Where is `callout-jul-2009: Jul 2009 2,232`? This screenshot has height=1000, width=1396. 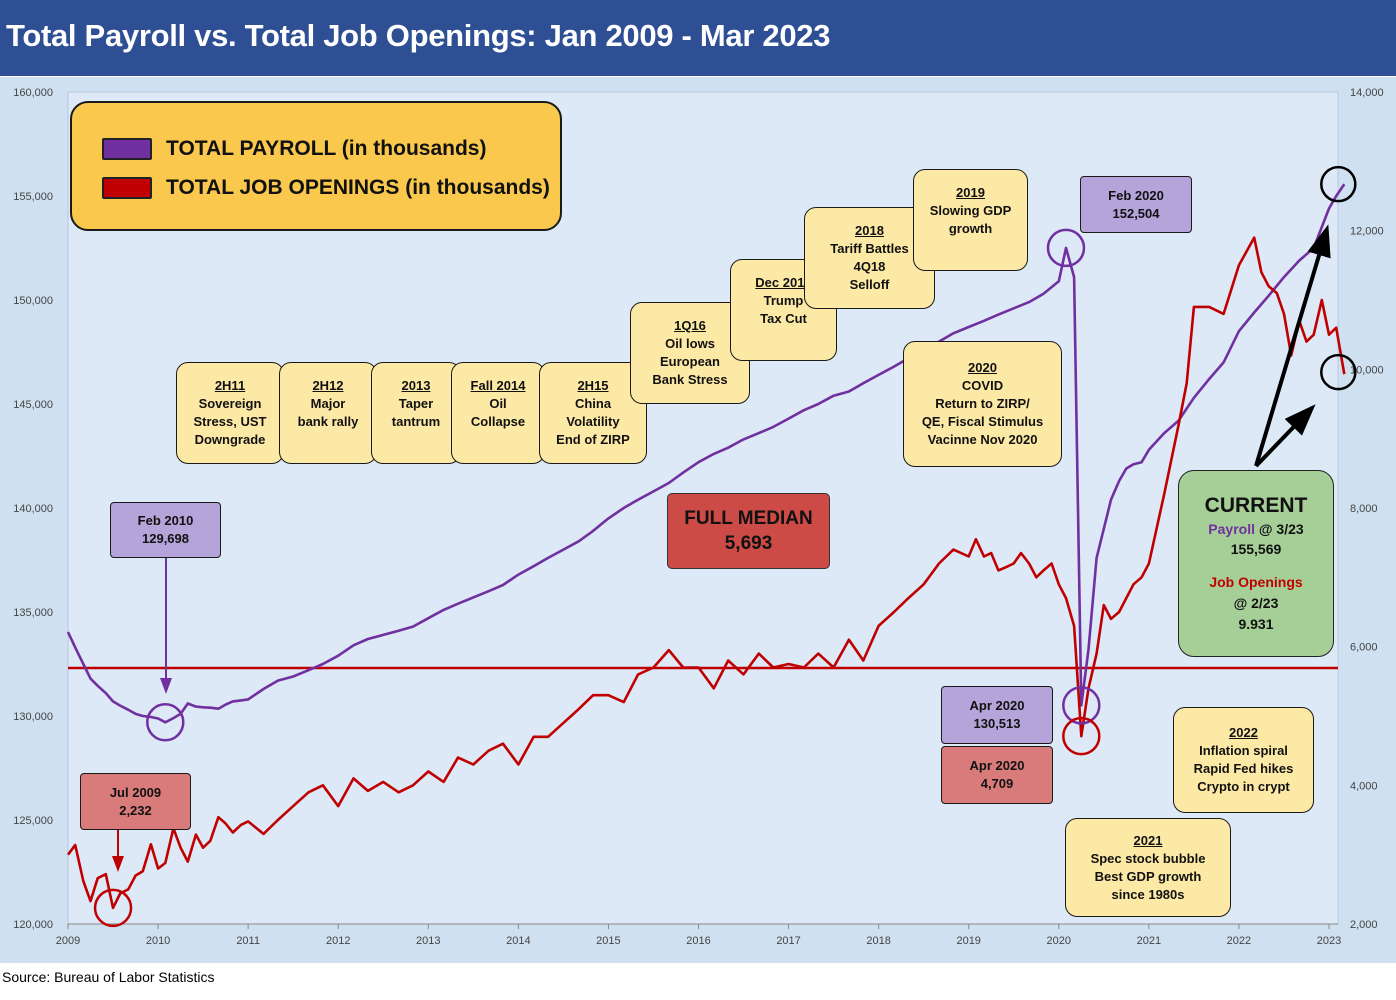
callout-jul-2009: Jul 2009 2,232 is located at coordinates (135, 801).